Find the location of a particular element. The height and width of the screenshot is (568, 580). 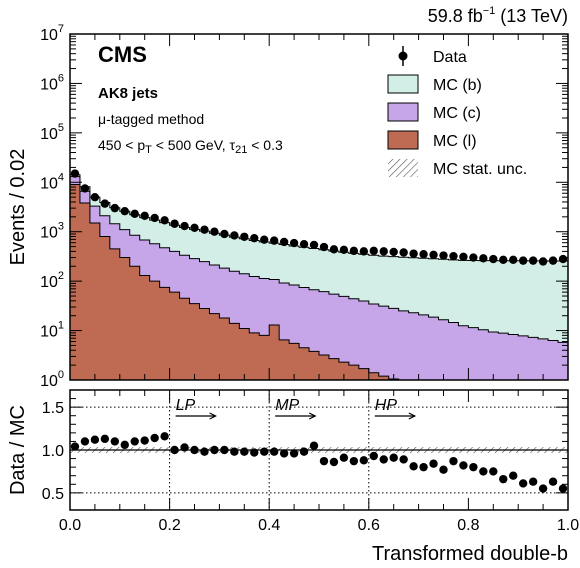

y-tick-label: 10⁵ is located at coordinates (52, 132).